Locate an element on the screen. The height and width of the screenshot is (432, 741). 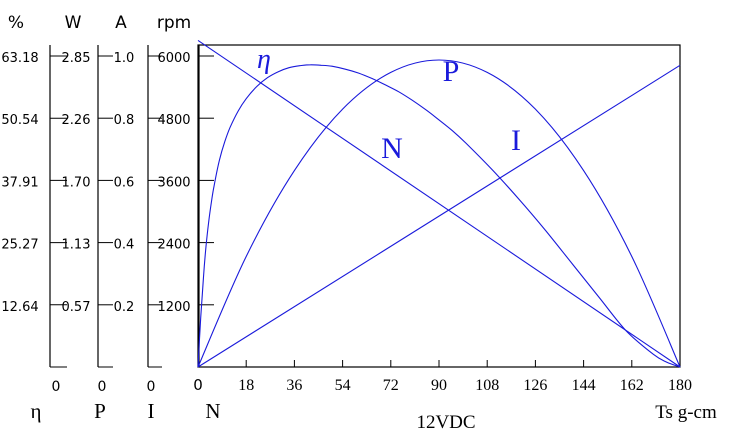
y-tick-label-W: 1.70 is located at coordinates (76, 182).